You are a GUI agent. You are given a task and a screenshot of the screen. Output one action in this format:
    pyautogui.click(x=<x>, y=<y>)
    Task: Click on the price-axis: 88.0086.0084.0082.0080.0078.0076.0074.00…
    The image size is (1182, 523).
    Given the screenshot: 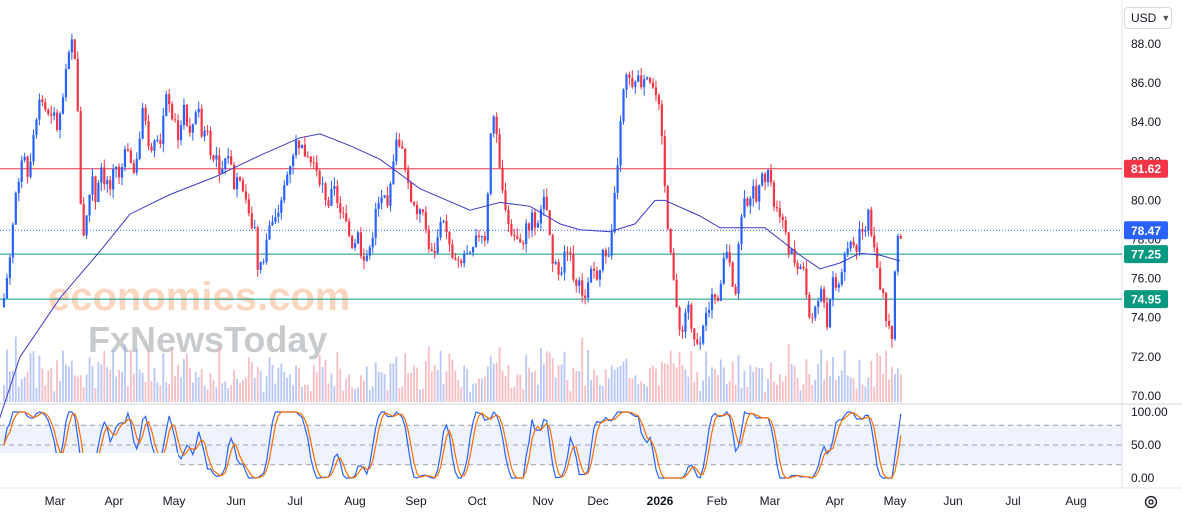 What is the action you would take?
    pyautogui.click(x=1146, y=220)
    